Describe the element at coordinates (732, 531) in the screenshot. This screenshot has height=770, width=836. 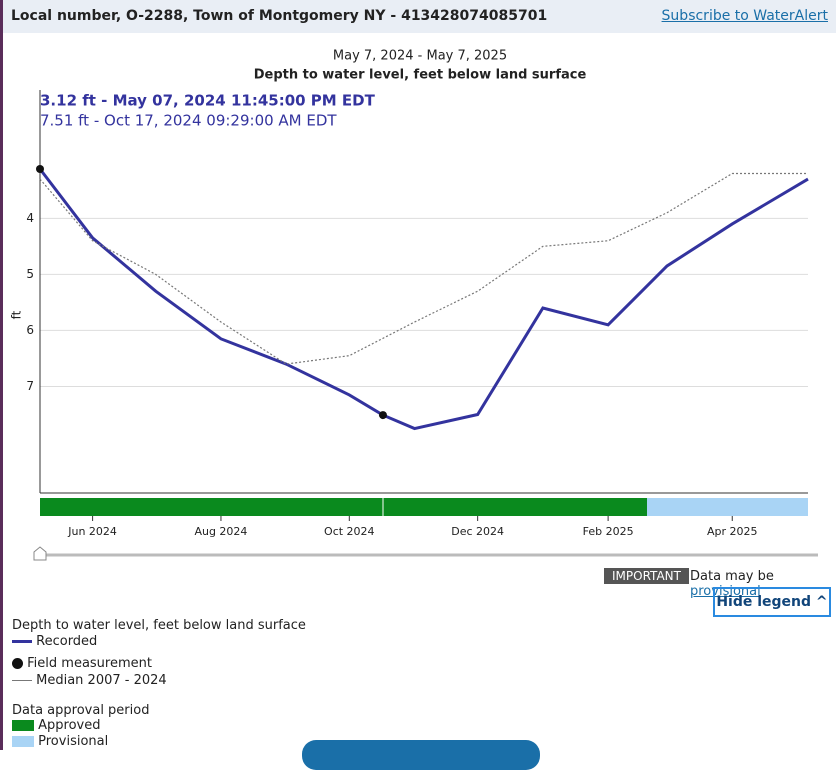
I see `x-tick-label: Apr 2025` at that location.